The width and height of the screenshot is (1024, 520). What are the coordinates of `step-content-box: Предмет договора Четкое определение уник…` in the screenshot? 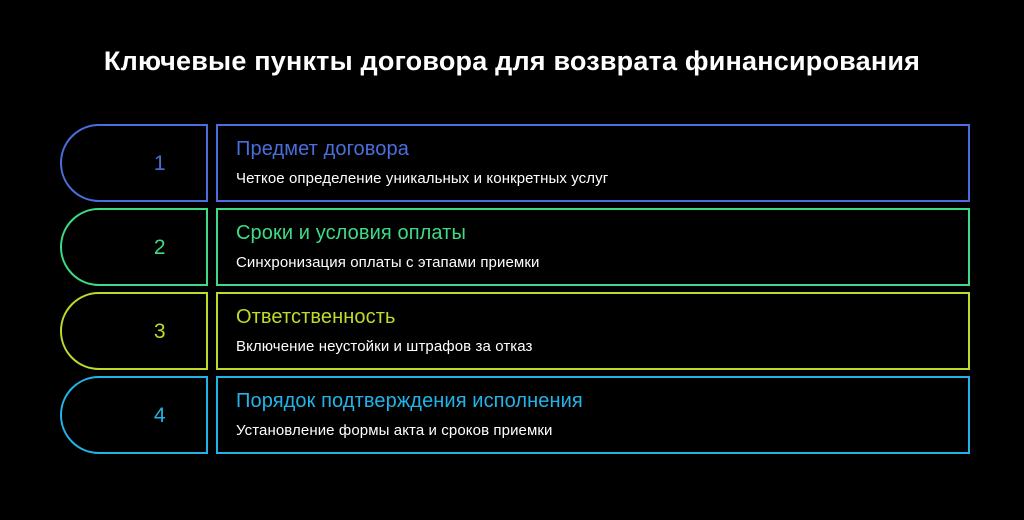 It's located at (593, 163).